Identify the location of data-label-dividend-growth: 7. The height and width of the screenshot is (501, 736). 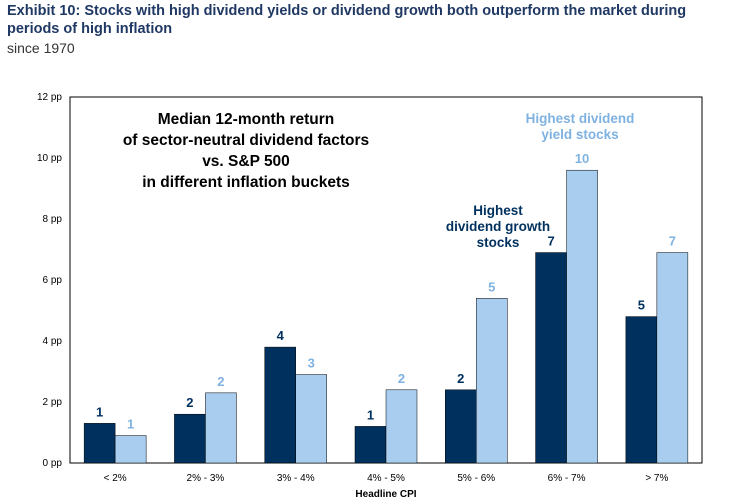
(550, 241).